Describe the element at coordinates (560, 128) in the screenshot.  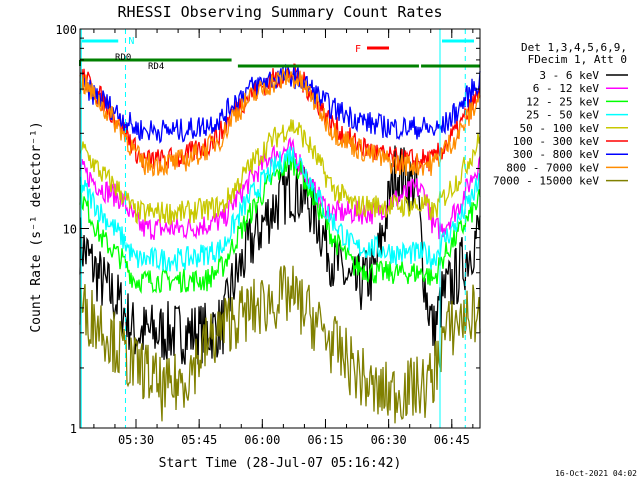
I see `legend-label-5: 50 - 100 keV` at that location.